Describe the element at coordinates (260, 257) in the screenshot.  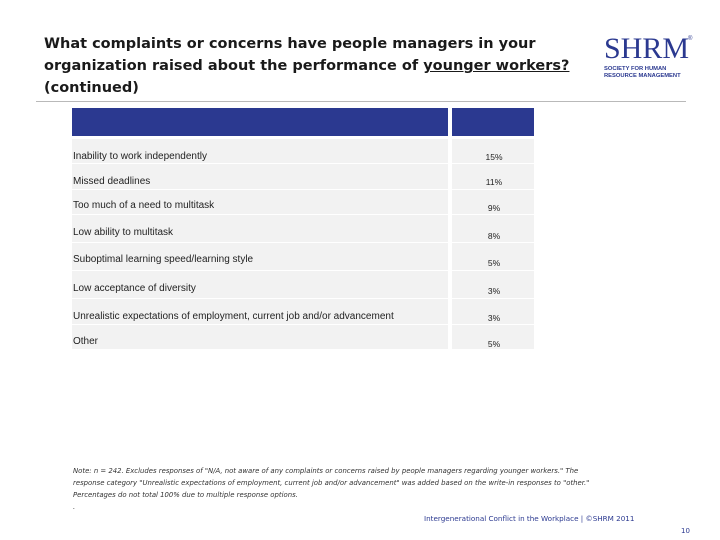
I see `row-label: Suboptimal learning speed/learning style` at that location.